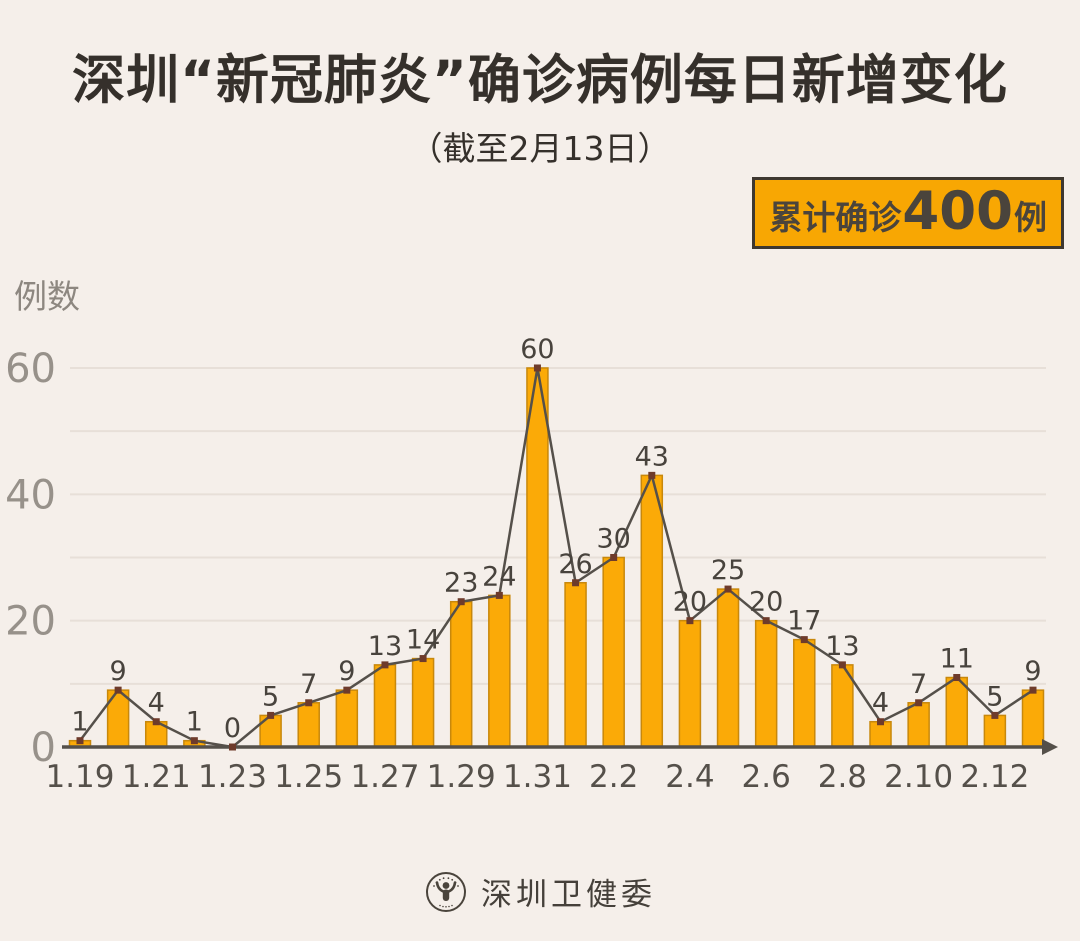  What do you see at coordinates (540, 80) in the screenshot?
I see `page-title: 深圳“新冠肺炎”确诊病例每日新增变化` at bounding box center [540, 80].